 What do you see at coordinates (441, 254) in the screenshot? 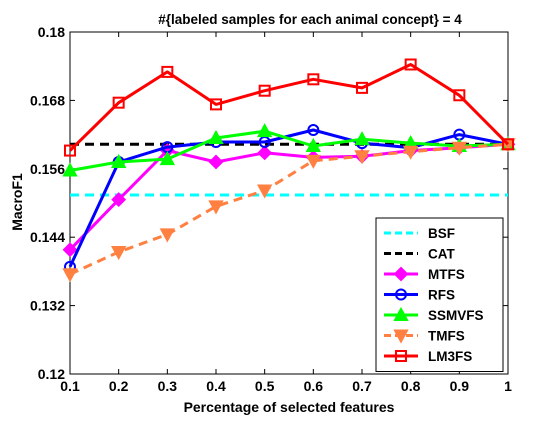
I see `legend-label-cat: CAT` at bounding box center [441, 254].